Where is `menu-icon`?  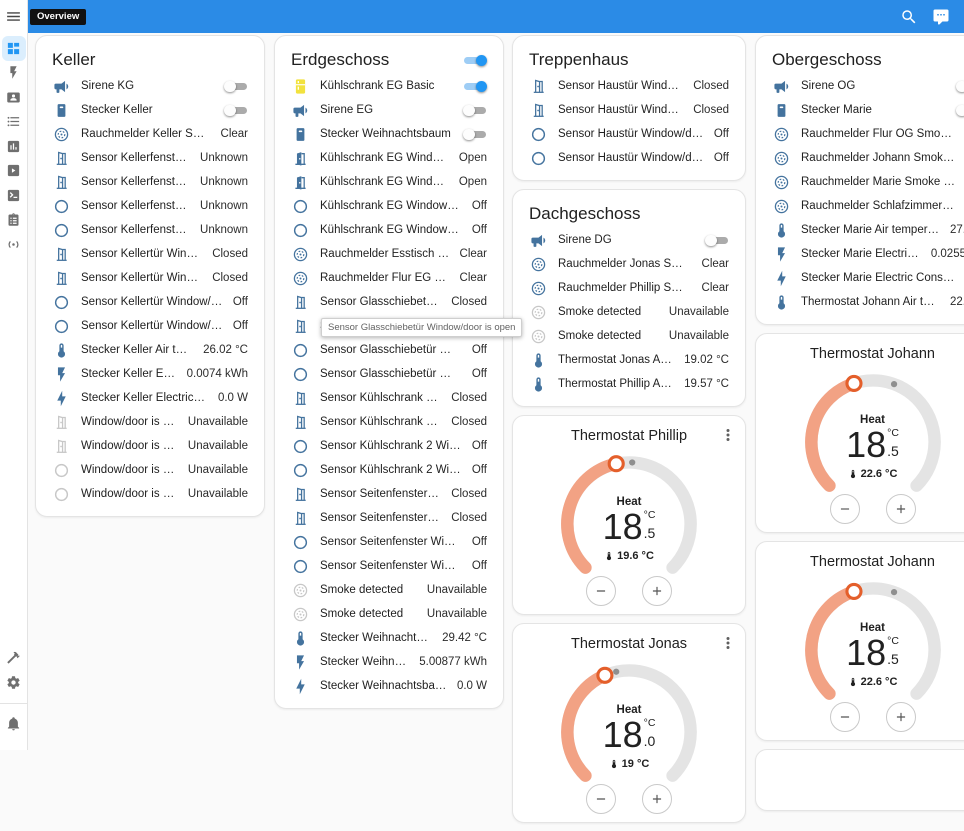
menu-icon is located at coordinates (13, 16).